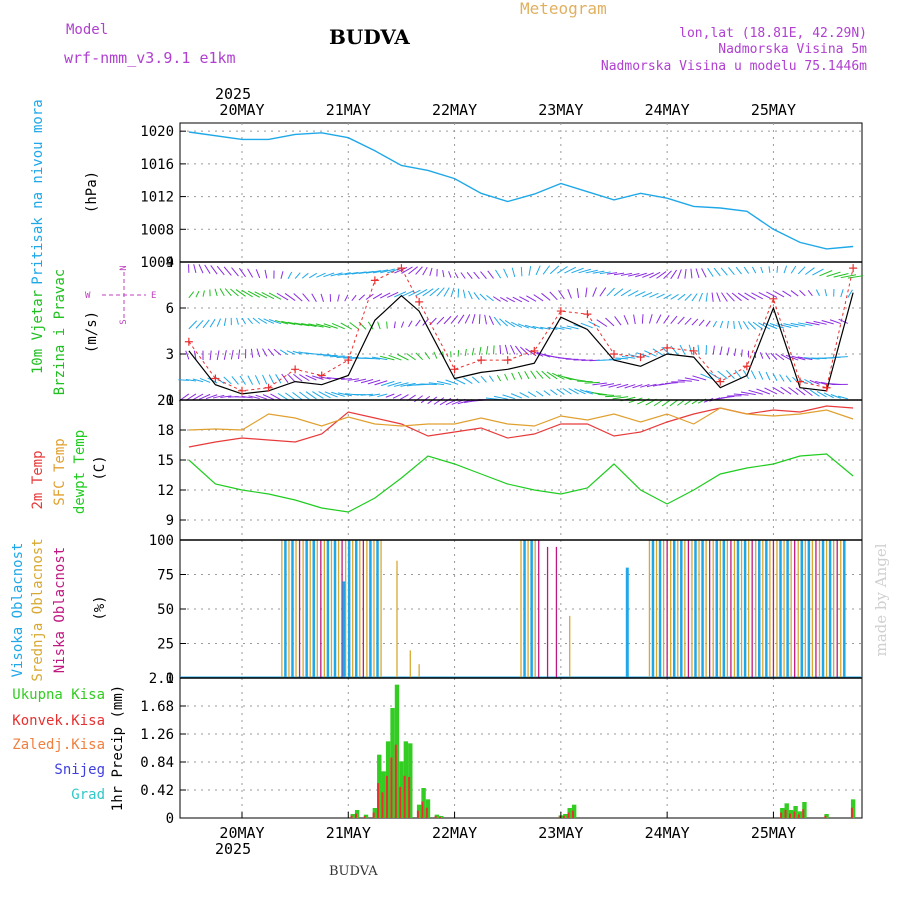 This screenshot has width=900, height=904. I want to click on credit-label: made by Angel, so click(881, 599).